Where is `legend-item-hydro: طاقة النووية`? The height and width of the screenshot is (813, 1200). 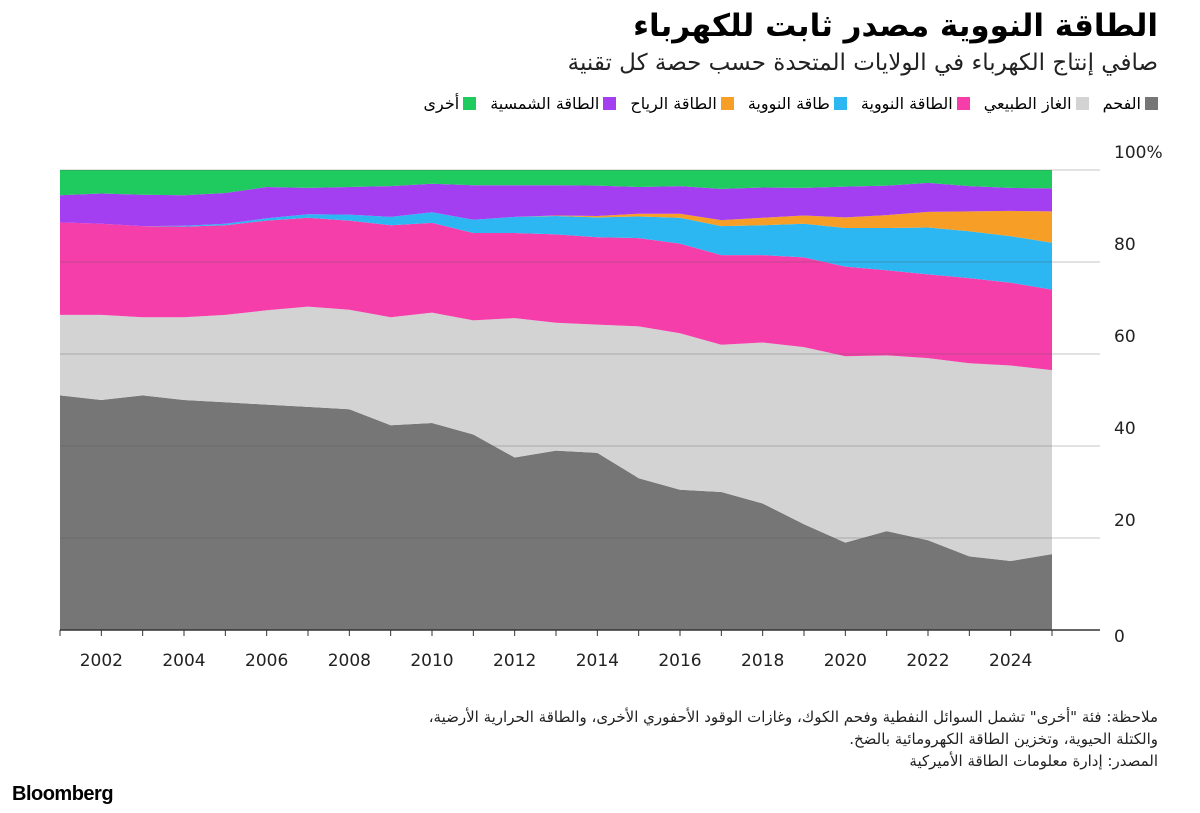
legend-item-hydro: طاقة النووية is located at coordinates (797, 103).